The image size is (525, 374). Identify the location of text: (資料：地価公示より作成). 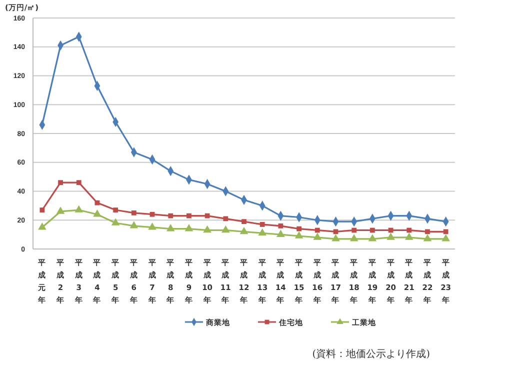
(371, 354).